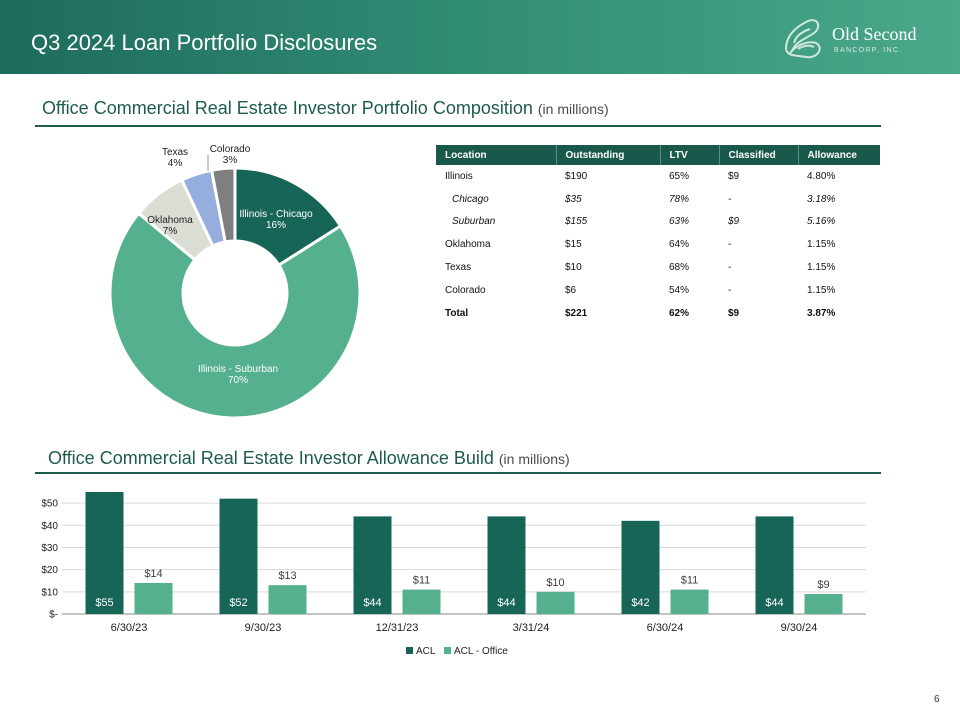  I want to click on x-tick-label: 9/30/23, so click(263, 628).